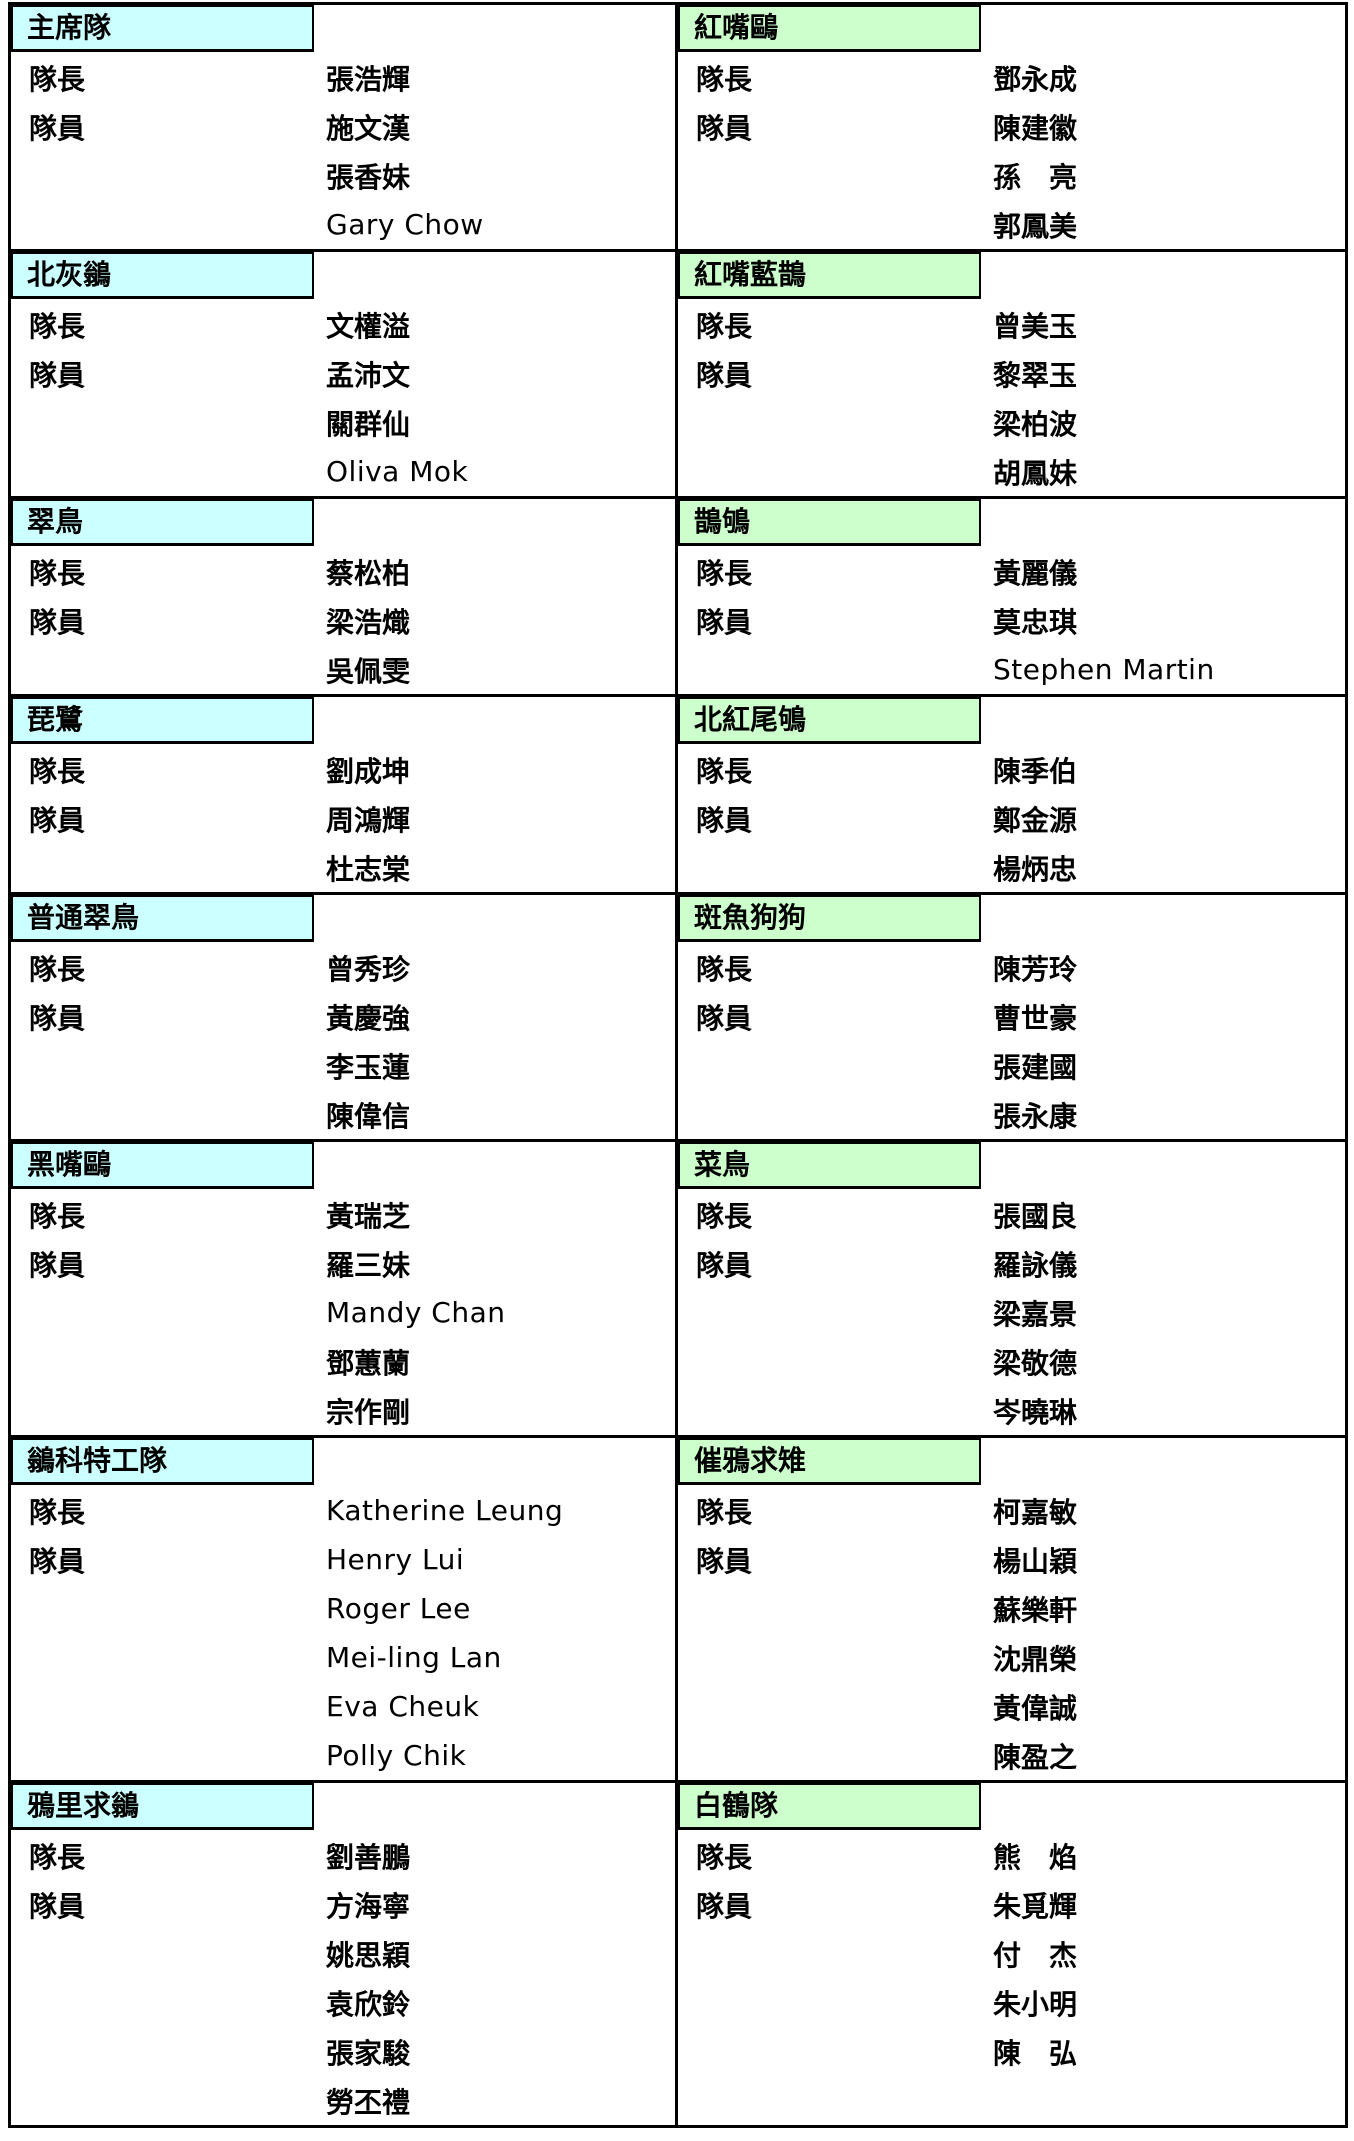  Describe the element at coordinates (1035, 2004) in the screenshot. I see `person-name: 朱小明` at that location.